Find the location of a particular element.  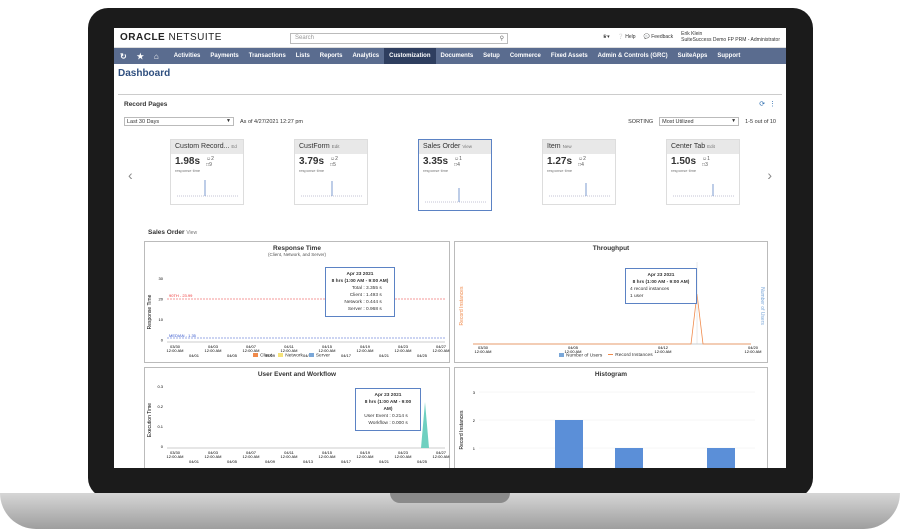

x-tick-label: 04/20 is located at coordinates (753, 347).